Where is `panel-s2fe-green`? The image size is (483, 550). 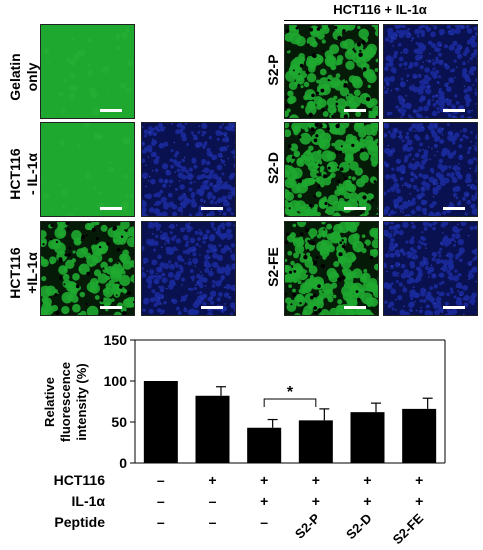 panel-s2fe-green is located at coordinates (331, 268).